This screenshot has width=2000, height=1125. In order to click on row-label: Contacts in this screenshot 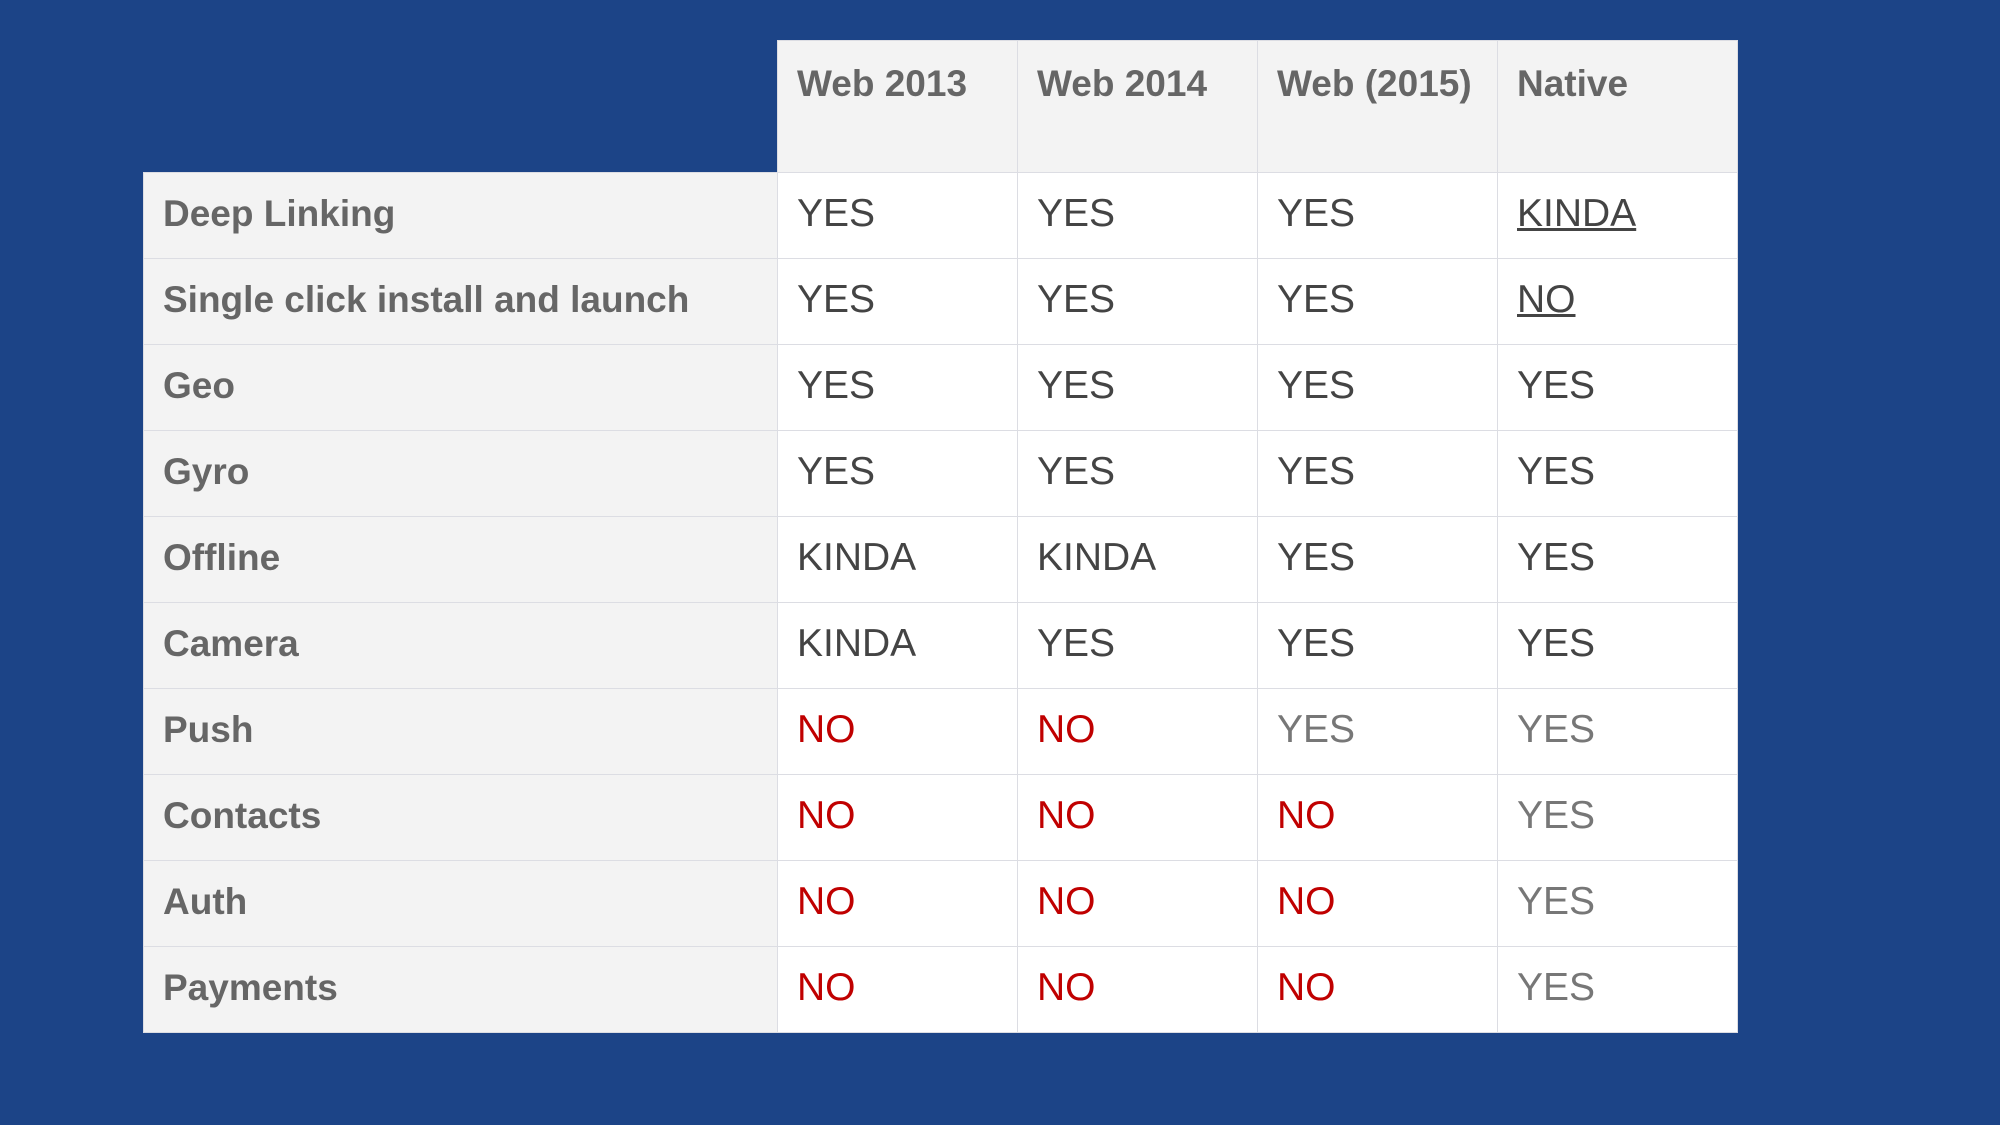, I will do `click(460, 817)`.